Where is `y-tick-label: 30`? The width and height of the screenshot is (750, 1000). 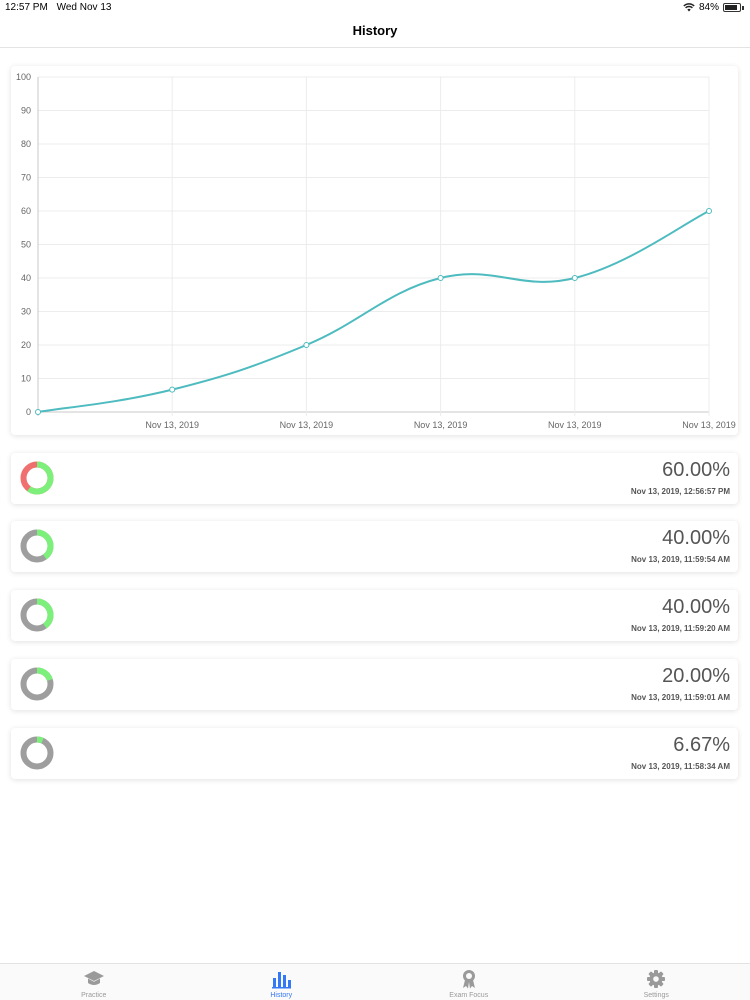 y-tick-label: 30 is located at coordinates (26, 312).